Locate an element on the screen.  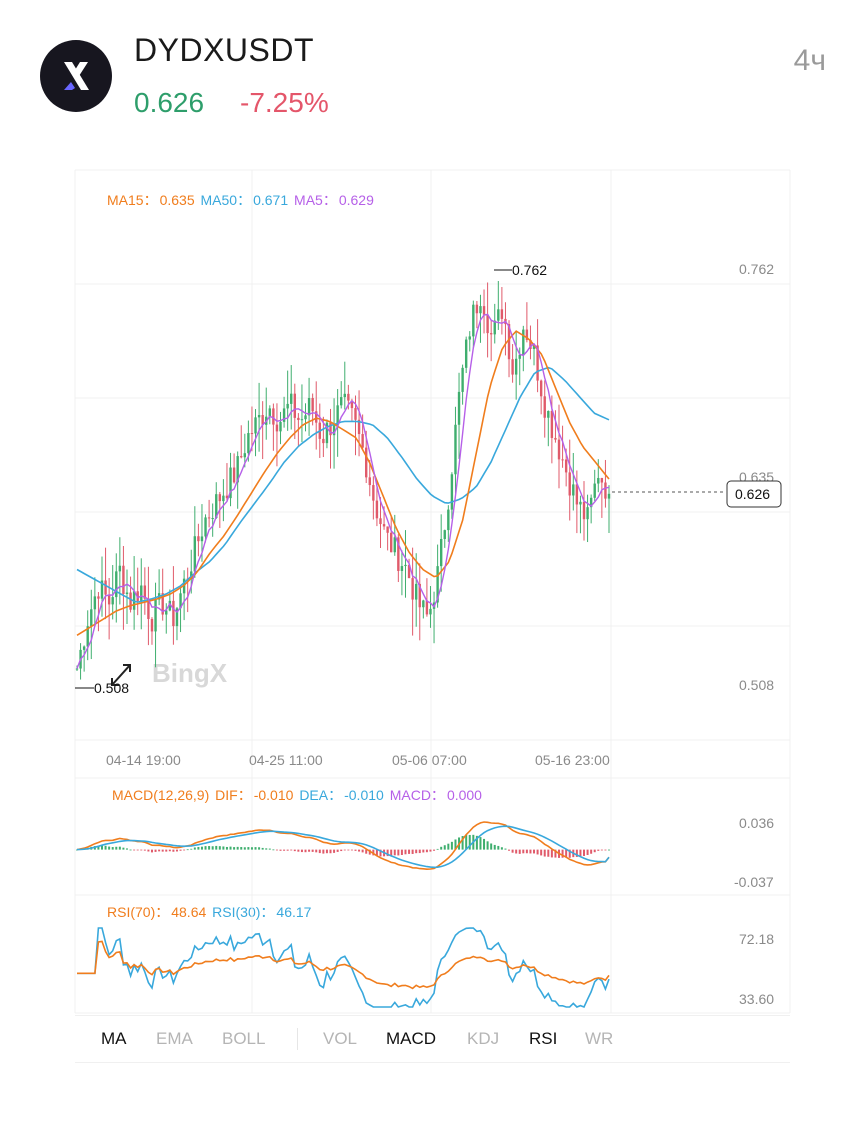
tab-ma: MA is located at coordinates (114, 1038).